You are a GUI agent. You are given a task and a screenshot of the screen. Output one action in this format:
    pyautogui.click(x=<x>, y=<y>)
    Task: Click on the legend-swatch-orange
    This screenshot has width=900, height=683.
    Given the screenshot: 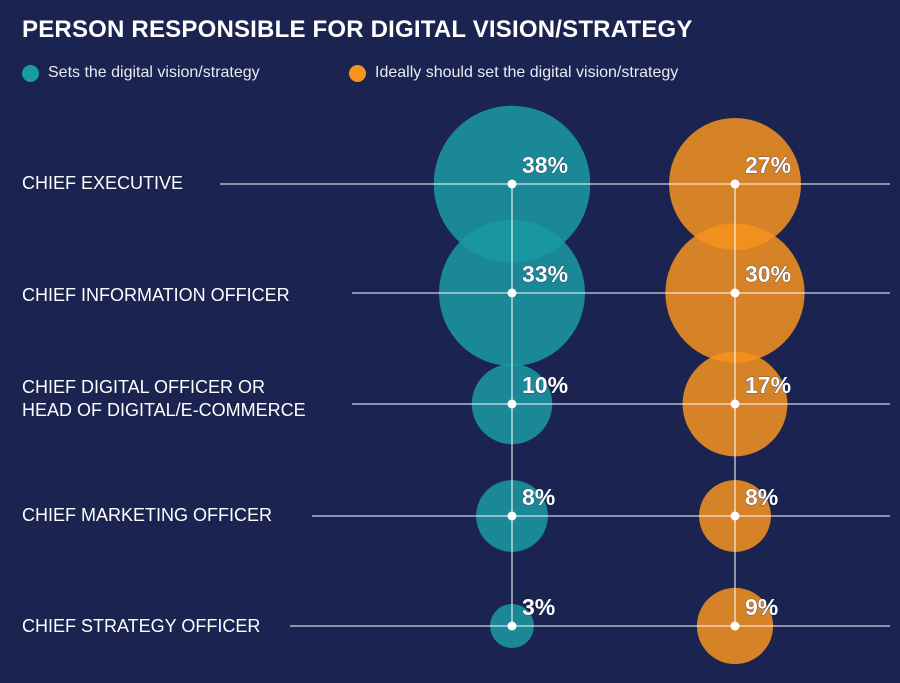 What is the action you would take?
    pyautogui.click(x=357, y=73)
    